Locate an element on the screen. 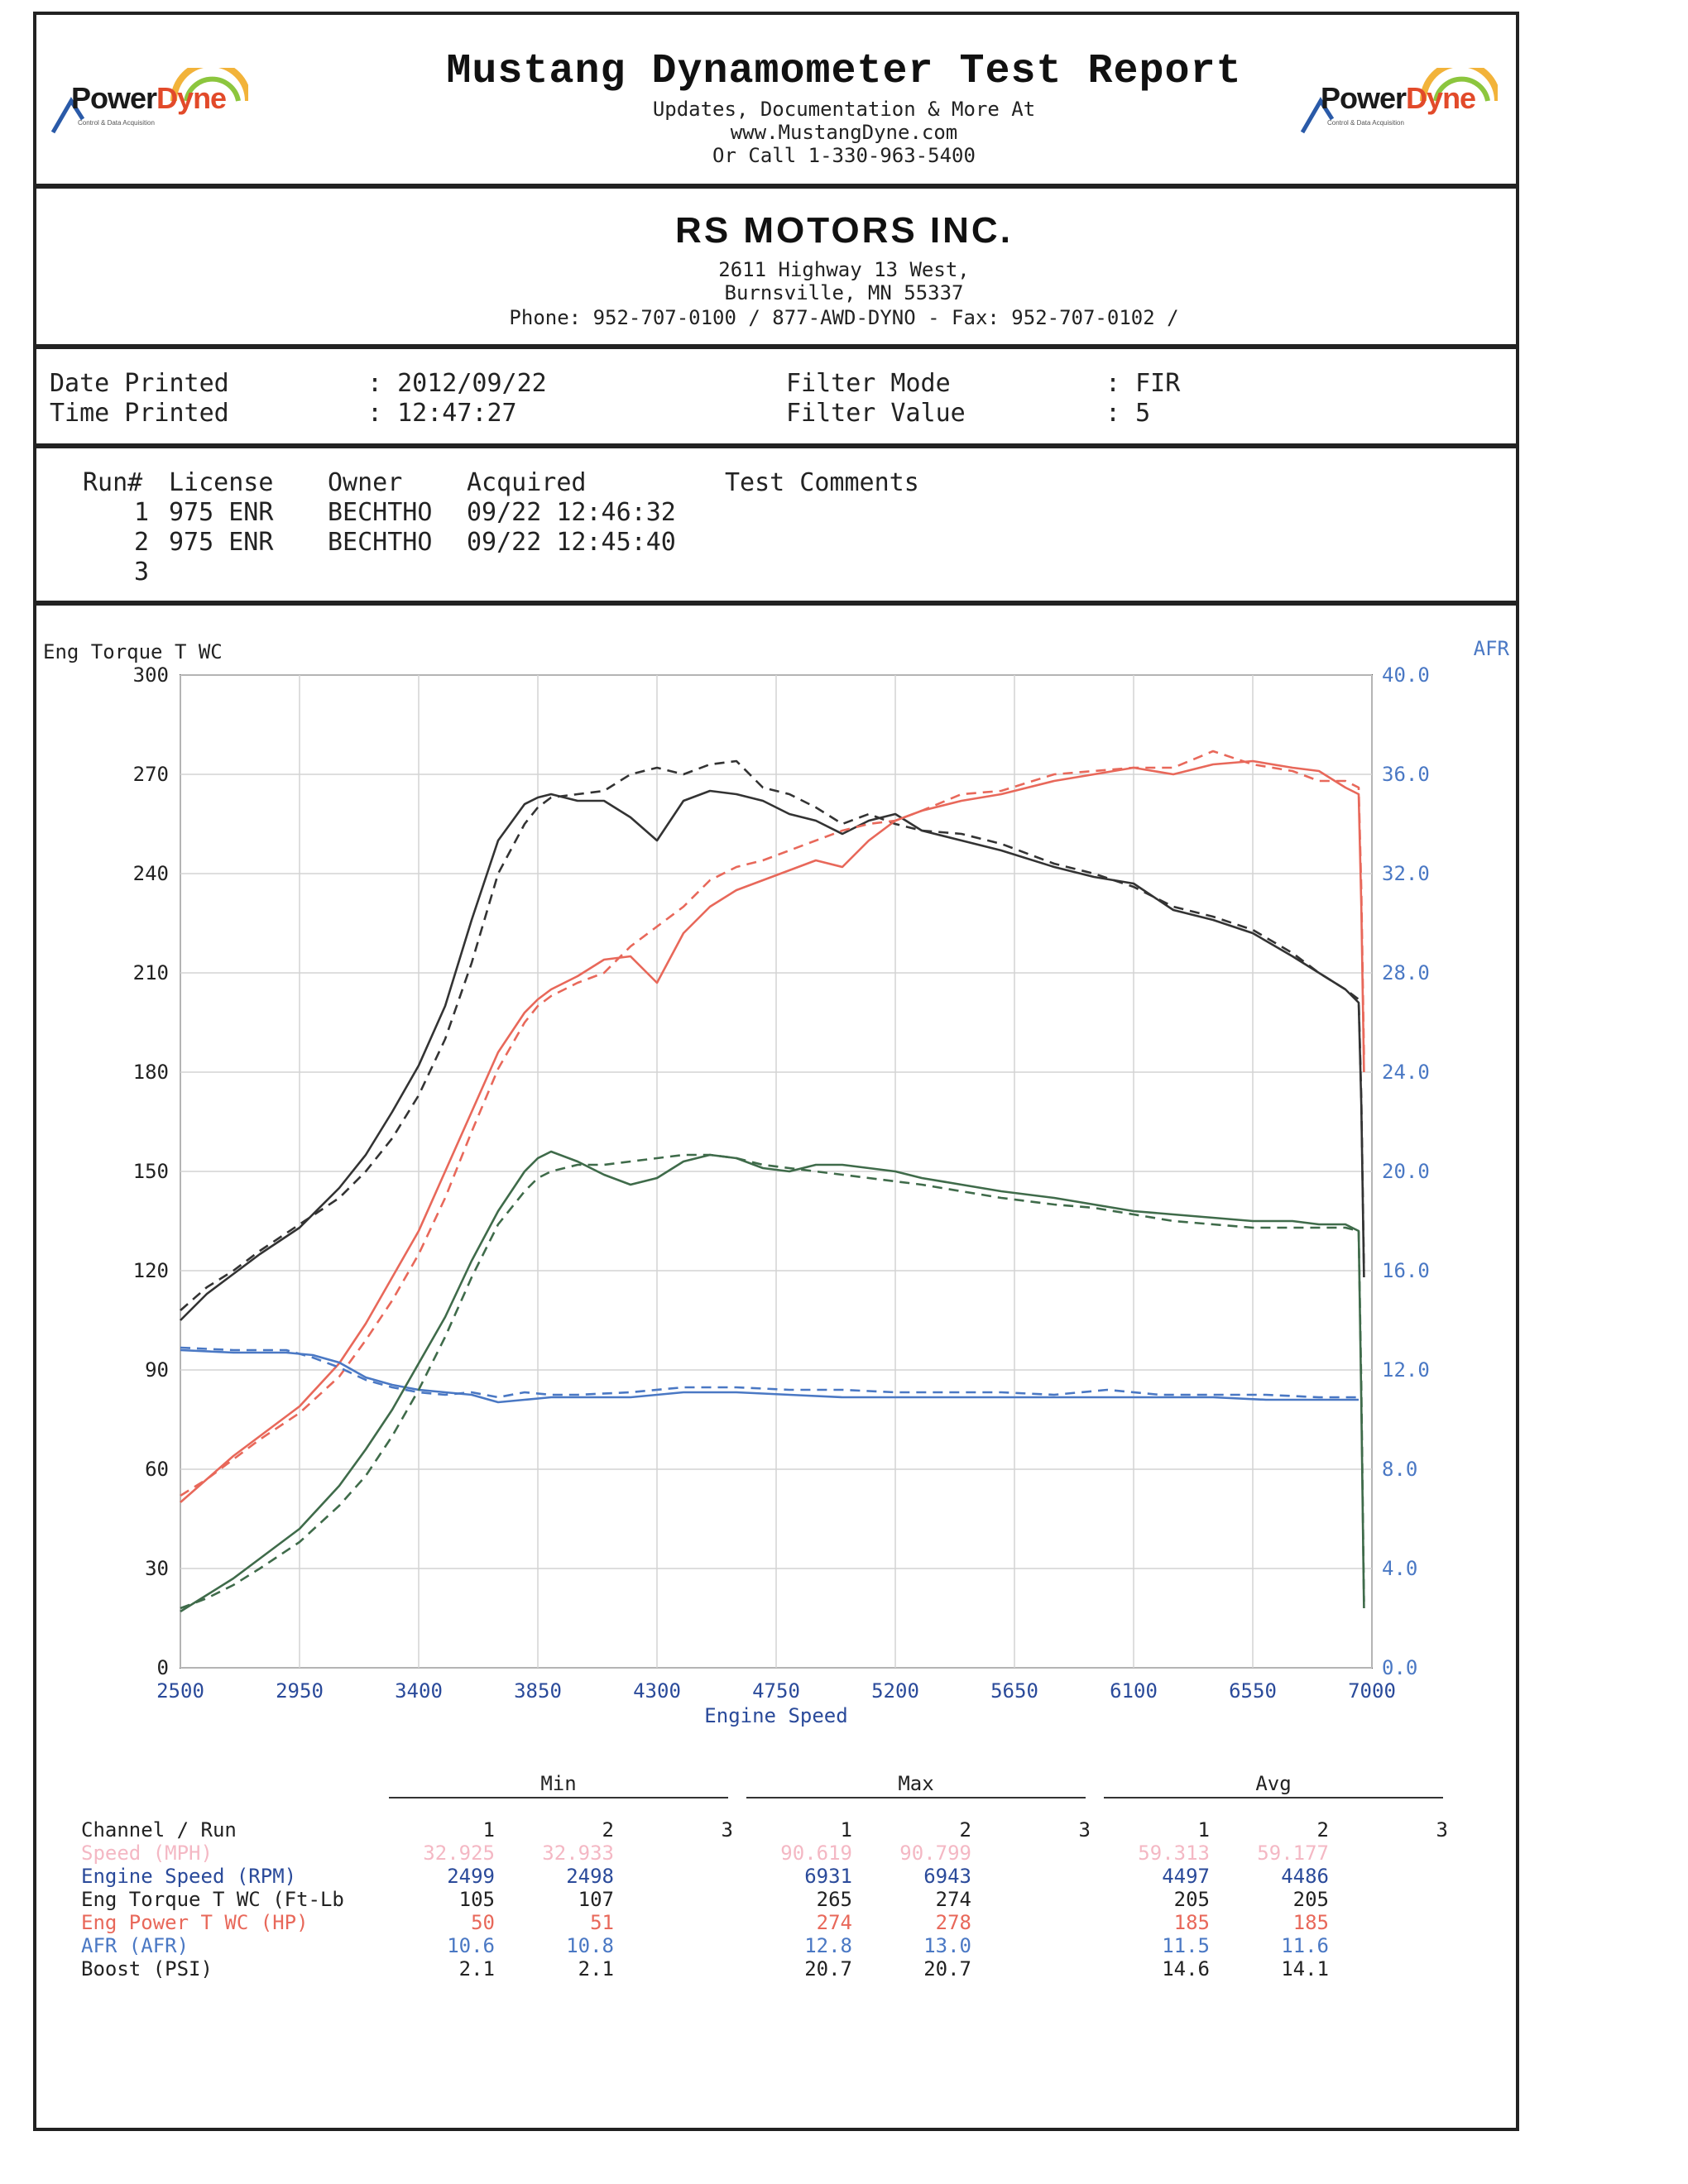 The width and height of the screenshot is (1688, 2184). header-phone: Or Call 1-330-963-5400 is located at coordinates (844, 155).